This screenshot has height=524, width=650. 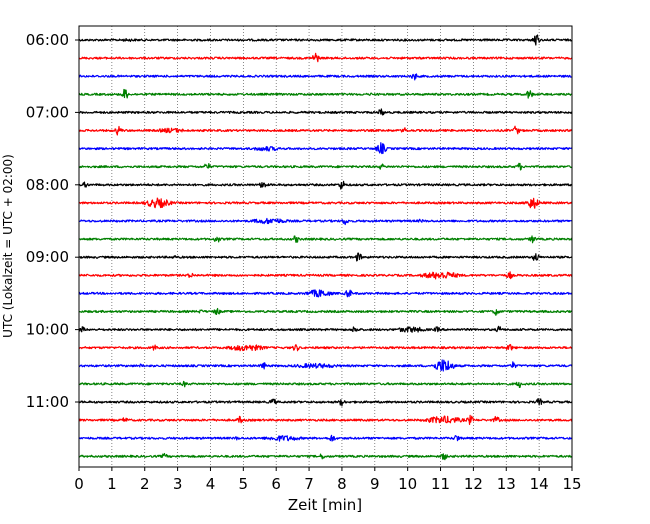 I want to click on x-tick-label: 12, so click(x=473, y=484).